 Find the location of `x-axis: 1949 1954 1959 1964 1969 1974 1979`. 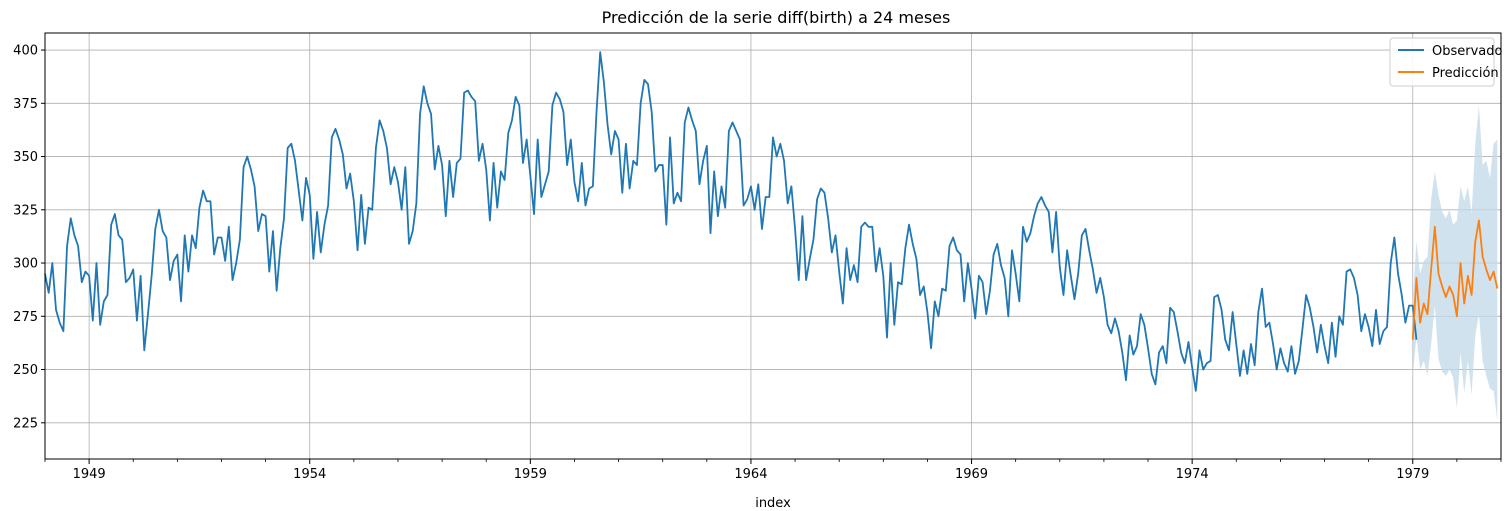

x-axis: 1949 1954 1959 1964 1969 1974 1979 is located at coordinates (773, 470).